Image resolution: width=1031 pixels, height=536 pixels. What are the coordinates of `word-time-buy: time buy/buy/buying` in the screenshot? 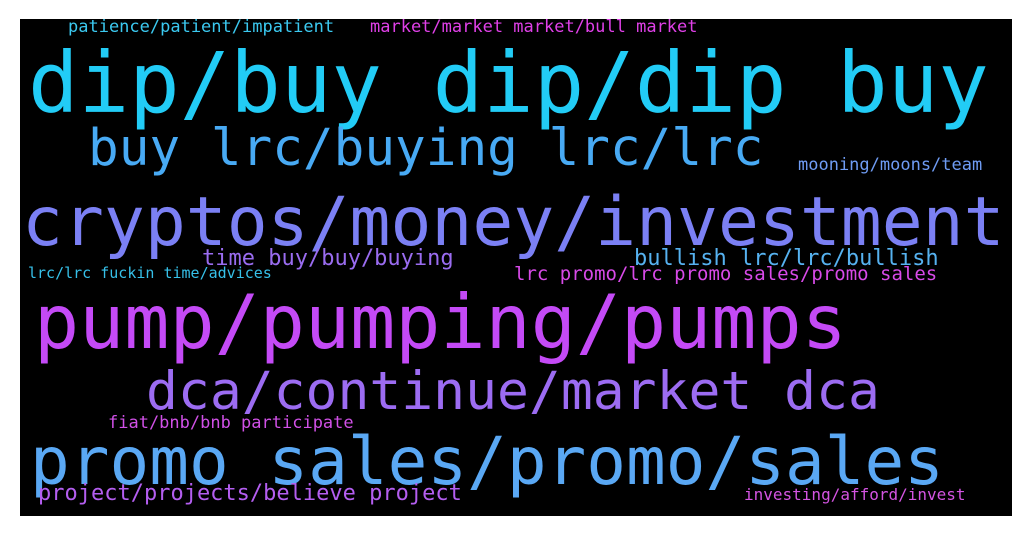 It's located at (328, 258).